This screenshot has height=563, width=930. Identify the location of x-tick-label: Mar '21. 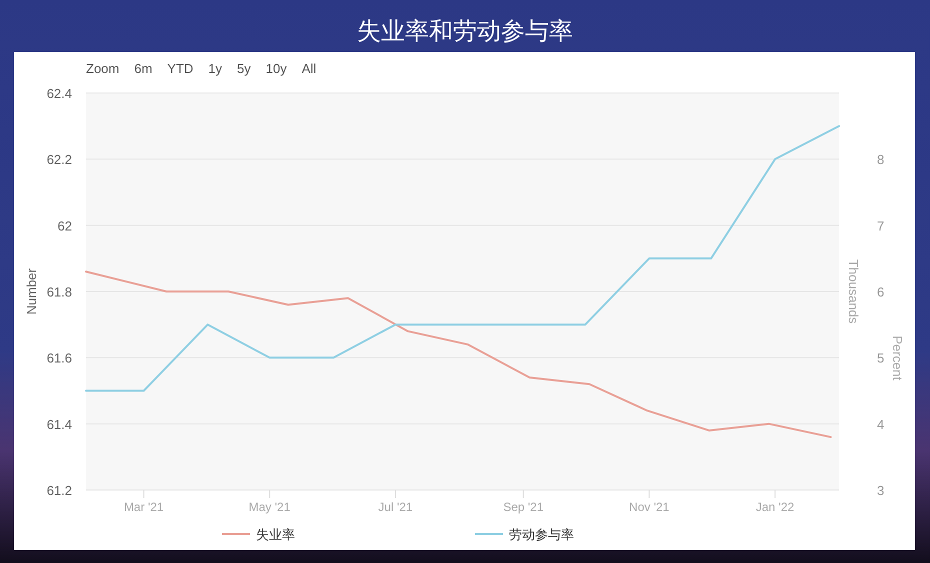
(144, 507).